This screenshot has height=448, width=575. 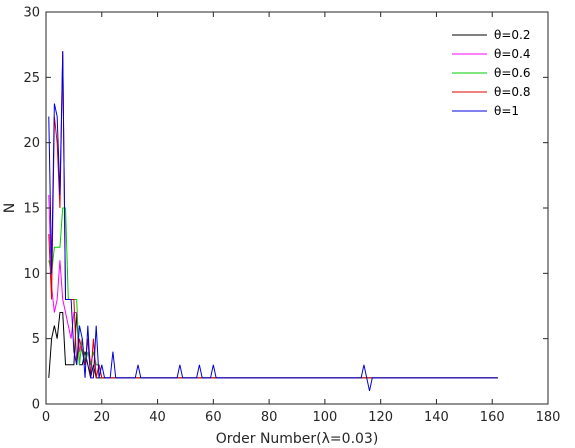 I want to click on legend-entry: θ=0.2, so click(x=512, y=35).